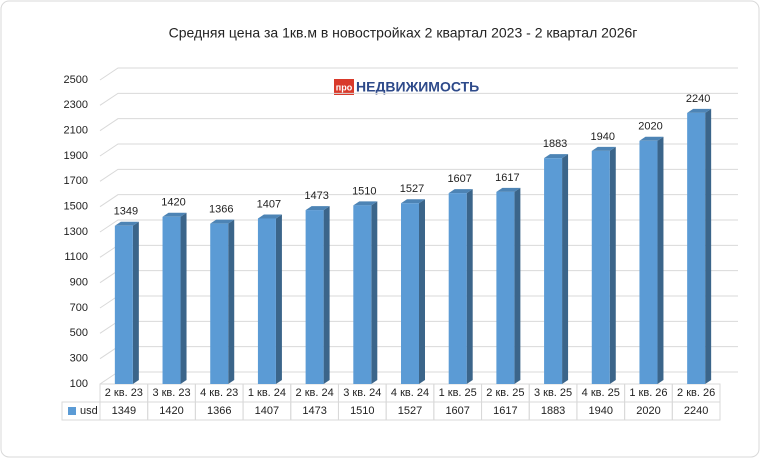  Describe the element at coordinates (219, 411) in the screenshot. I see `table-value: 1366` at that location.